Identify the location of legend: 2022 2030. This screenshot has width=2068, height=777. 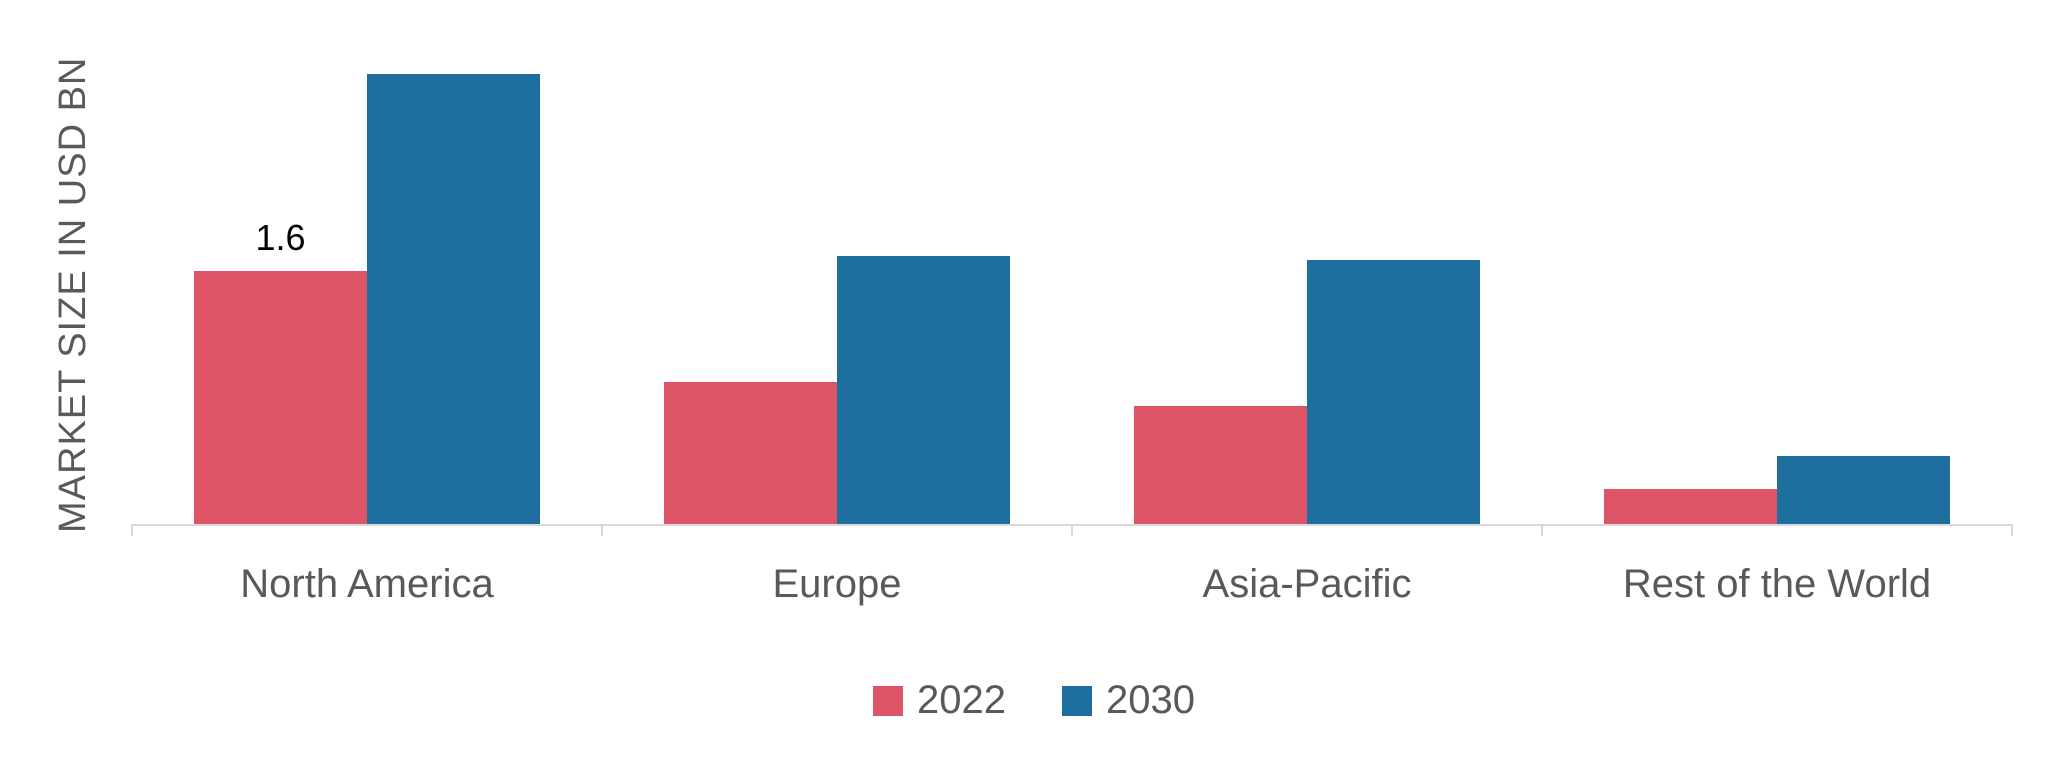
(1034, 700).